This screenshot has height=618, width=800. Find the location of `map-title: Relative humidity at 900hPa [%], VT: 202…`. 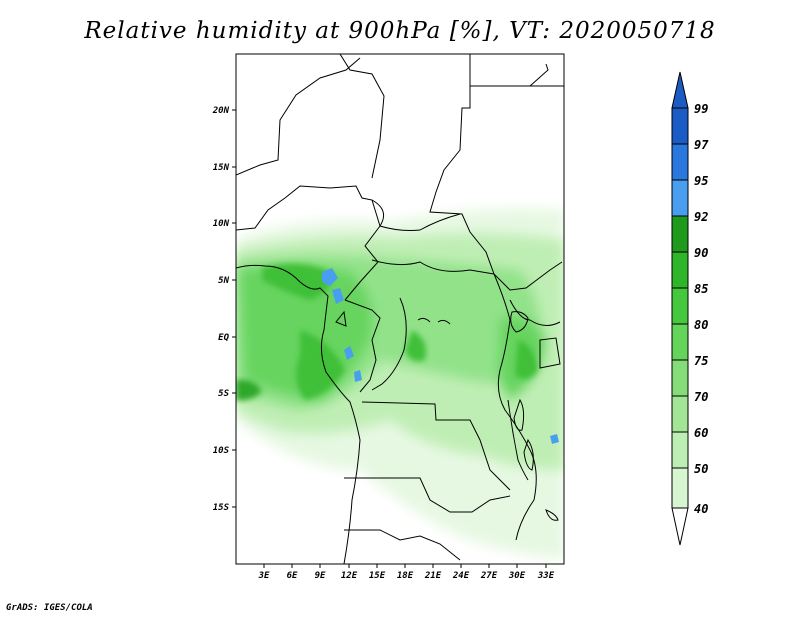

map-title: Relative humidity at 900hPa [%], VT: 202… is located at coordinates (400, 31).